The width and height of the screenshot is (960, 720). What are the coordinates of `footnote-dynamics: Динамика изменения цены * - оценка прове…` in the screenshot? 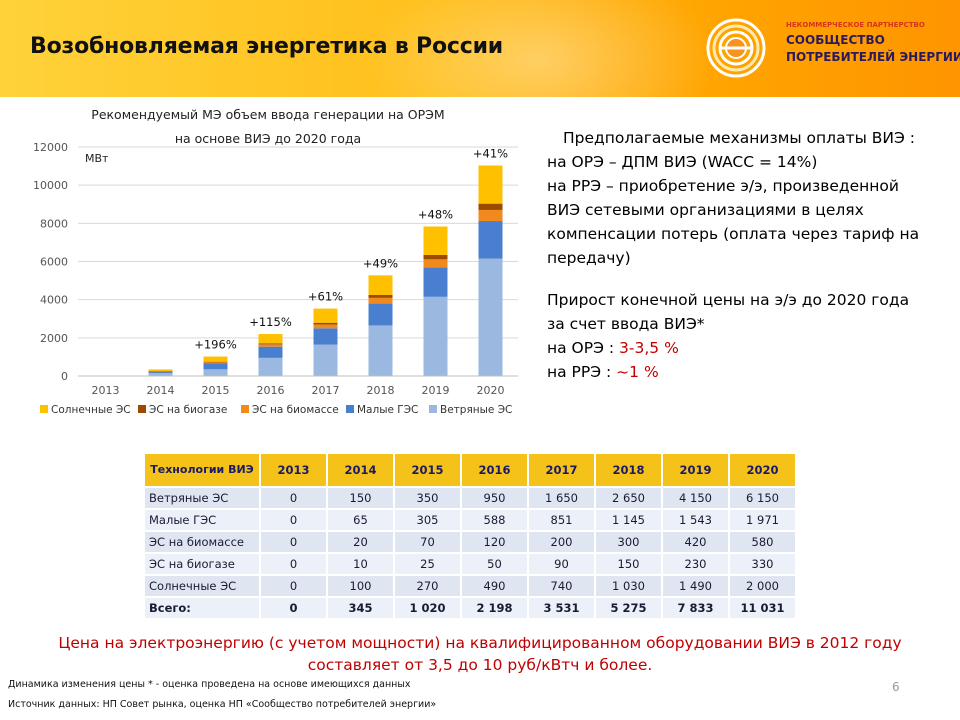 It's located at (209, 684).